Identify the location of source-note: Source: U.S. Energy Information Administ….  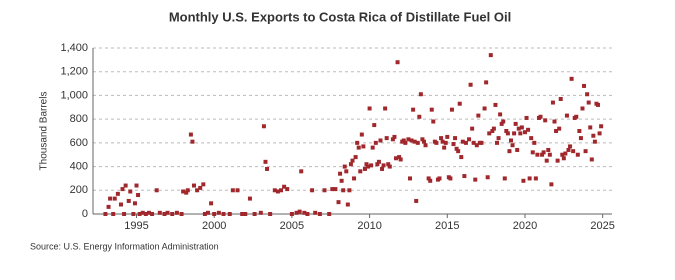
(124, 246).